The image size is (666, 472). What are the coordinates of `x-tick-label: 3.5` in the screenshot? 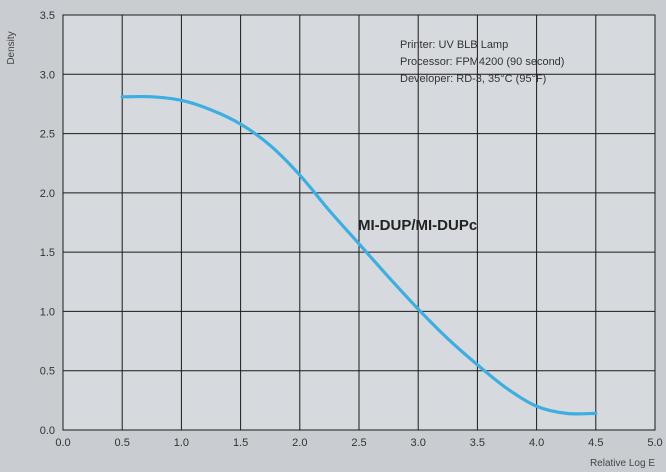 It's located at (477, 443).